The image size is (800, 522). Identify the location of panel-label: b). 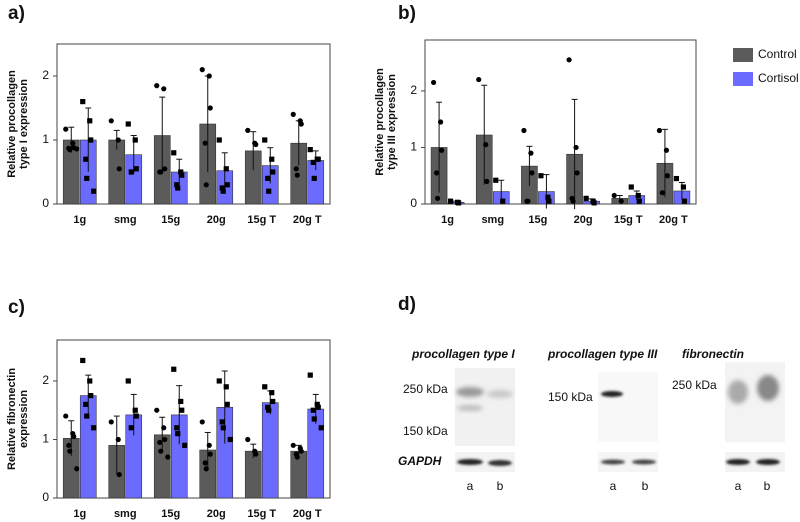
(407, 13).